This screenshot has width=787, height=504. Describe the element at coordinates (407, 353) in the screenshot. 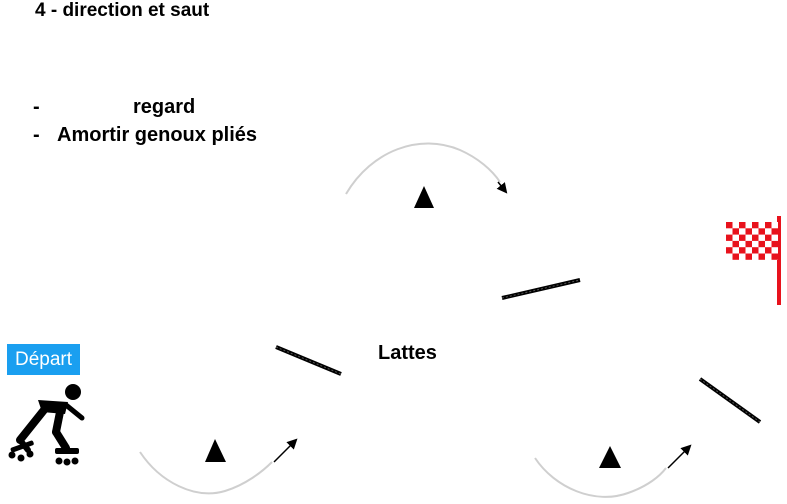

I see `lattes-label: Lattes` at that location.